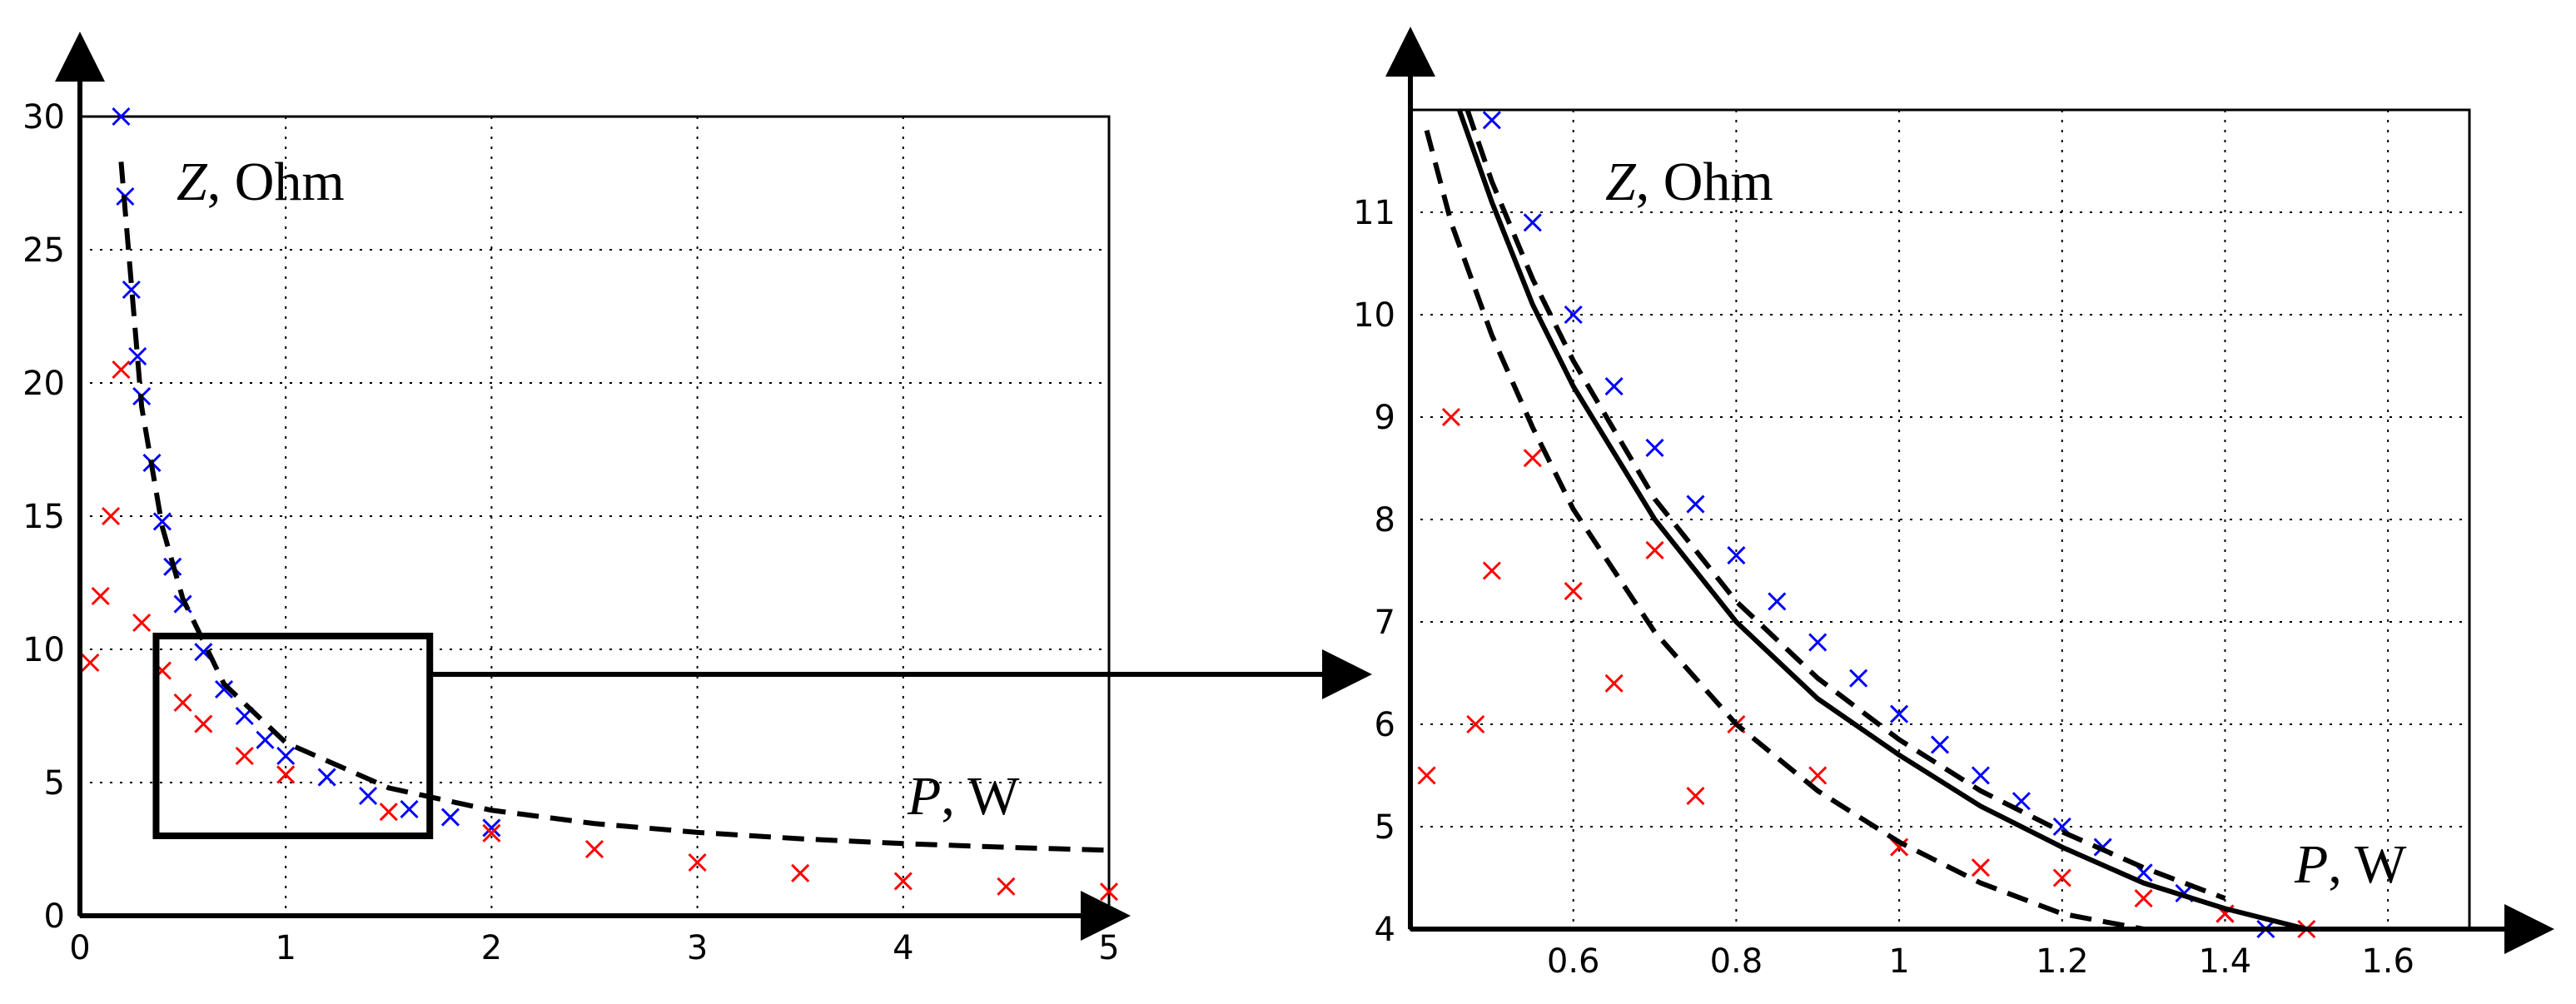 Image resolution: width=2576 pixels, height=1004 pixels. I want to click on right-x-tick-labels: 0.6 0.8 1 1.2 1.4 1.6, so click(1980, 961).